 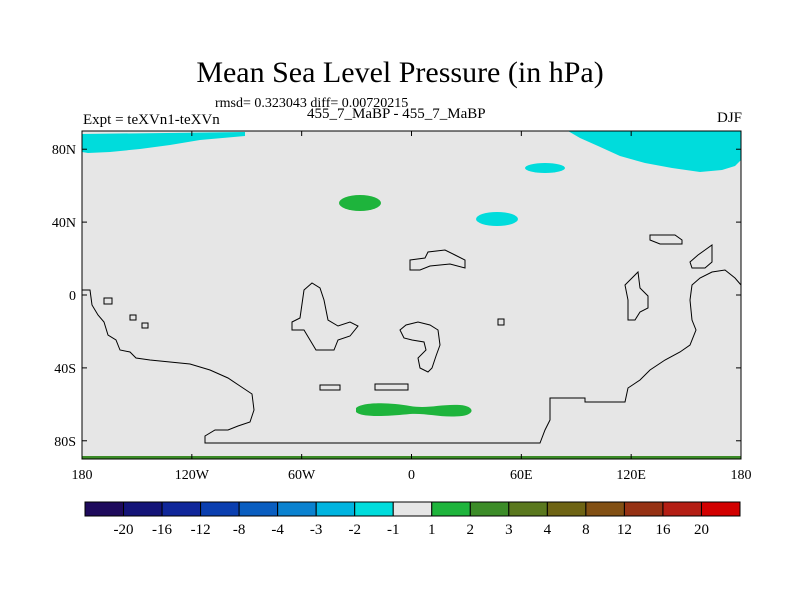 I want to click on positive-anomaly-atlantic, so click(x=360, y=203).